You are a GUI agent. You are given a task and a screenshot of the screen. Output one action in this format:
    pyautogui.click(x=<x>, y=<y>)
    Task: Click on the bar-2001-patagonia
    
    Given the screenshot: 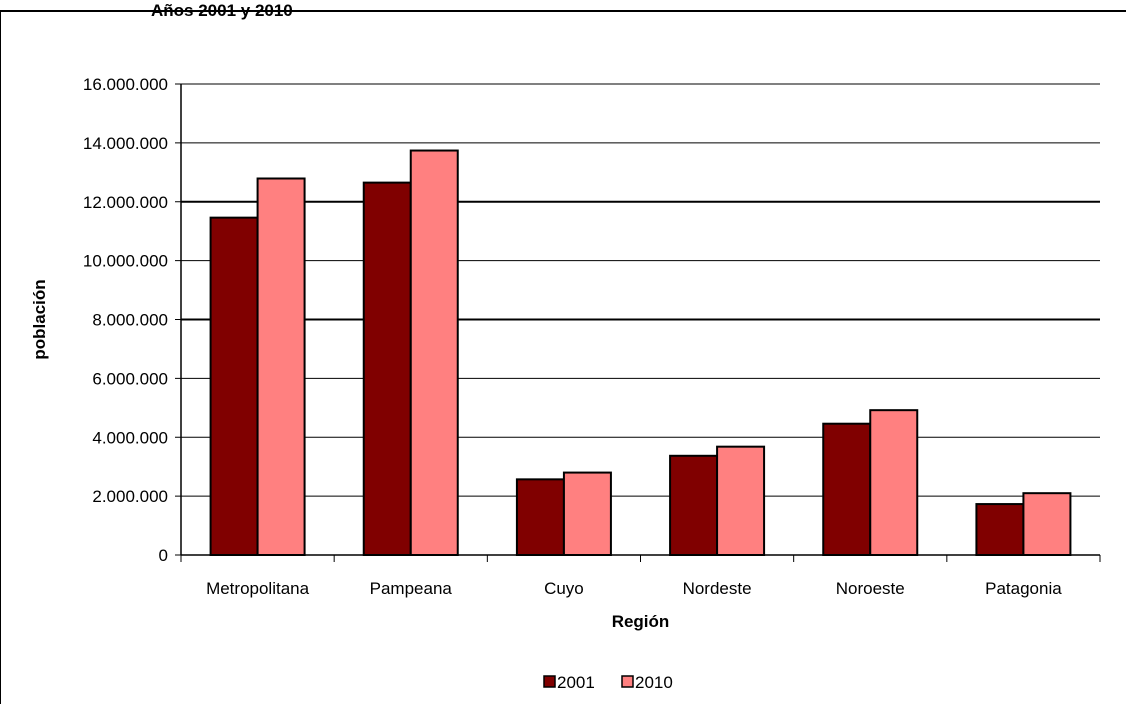 What is the action you would take?
    pyautogui.click(x=1000, y=529)
    